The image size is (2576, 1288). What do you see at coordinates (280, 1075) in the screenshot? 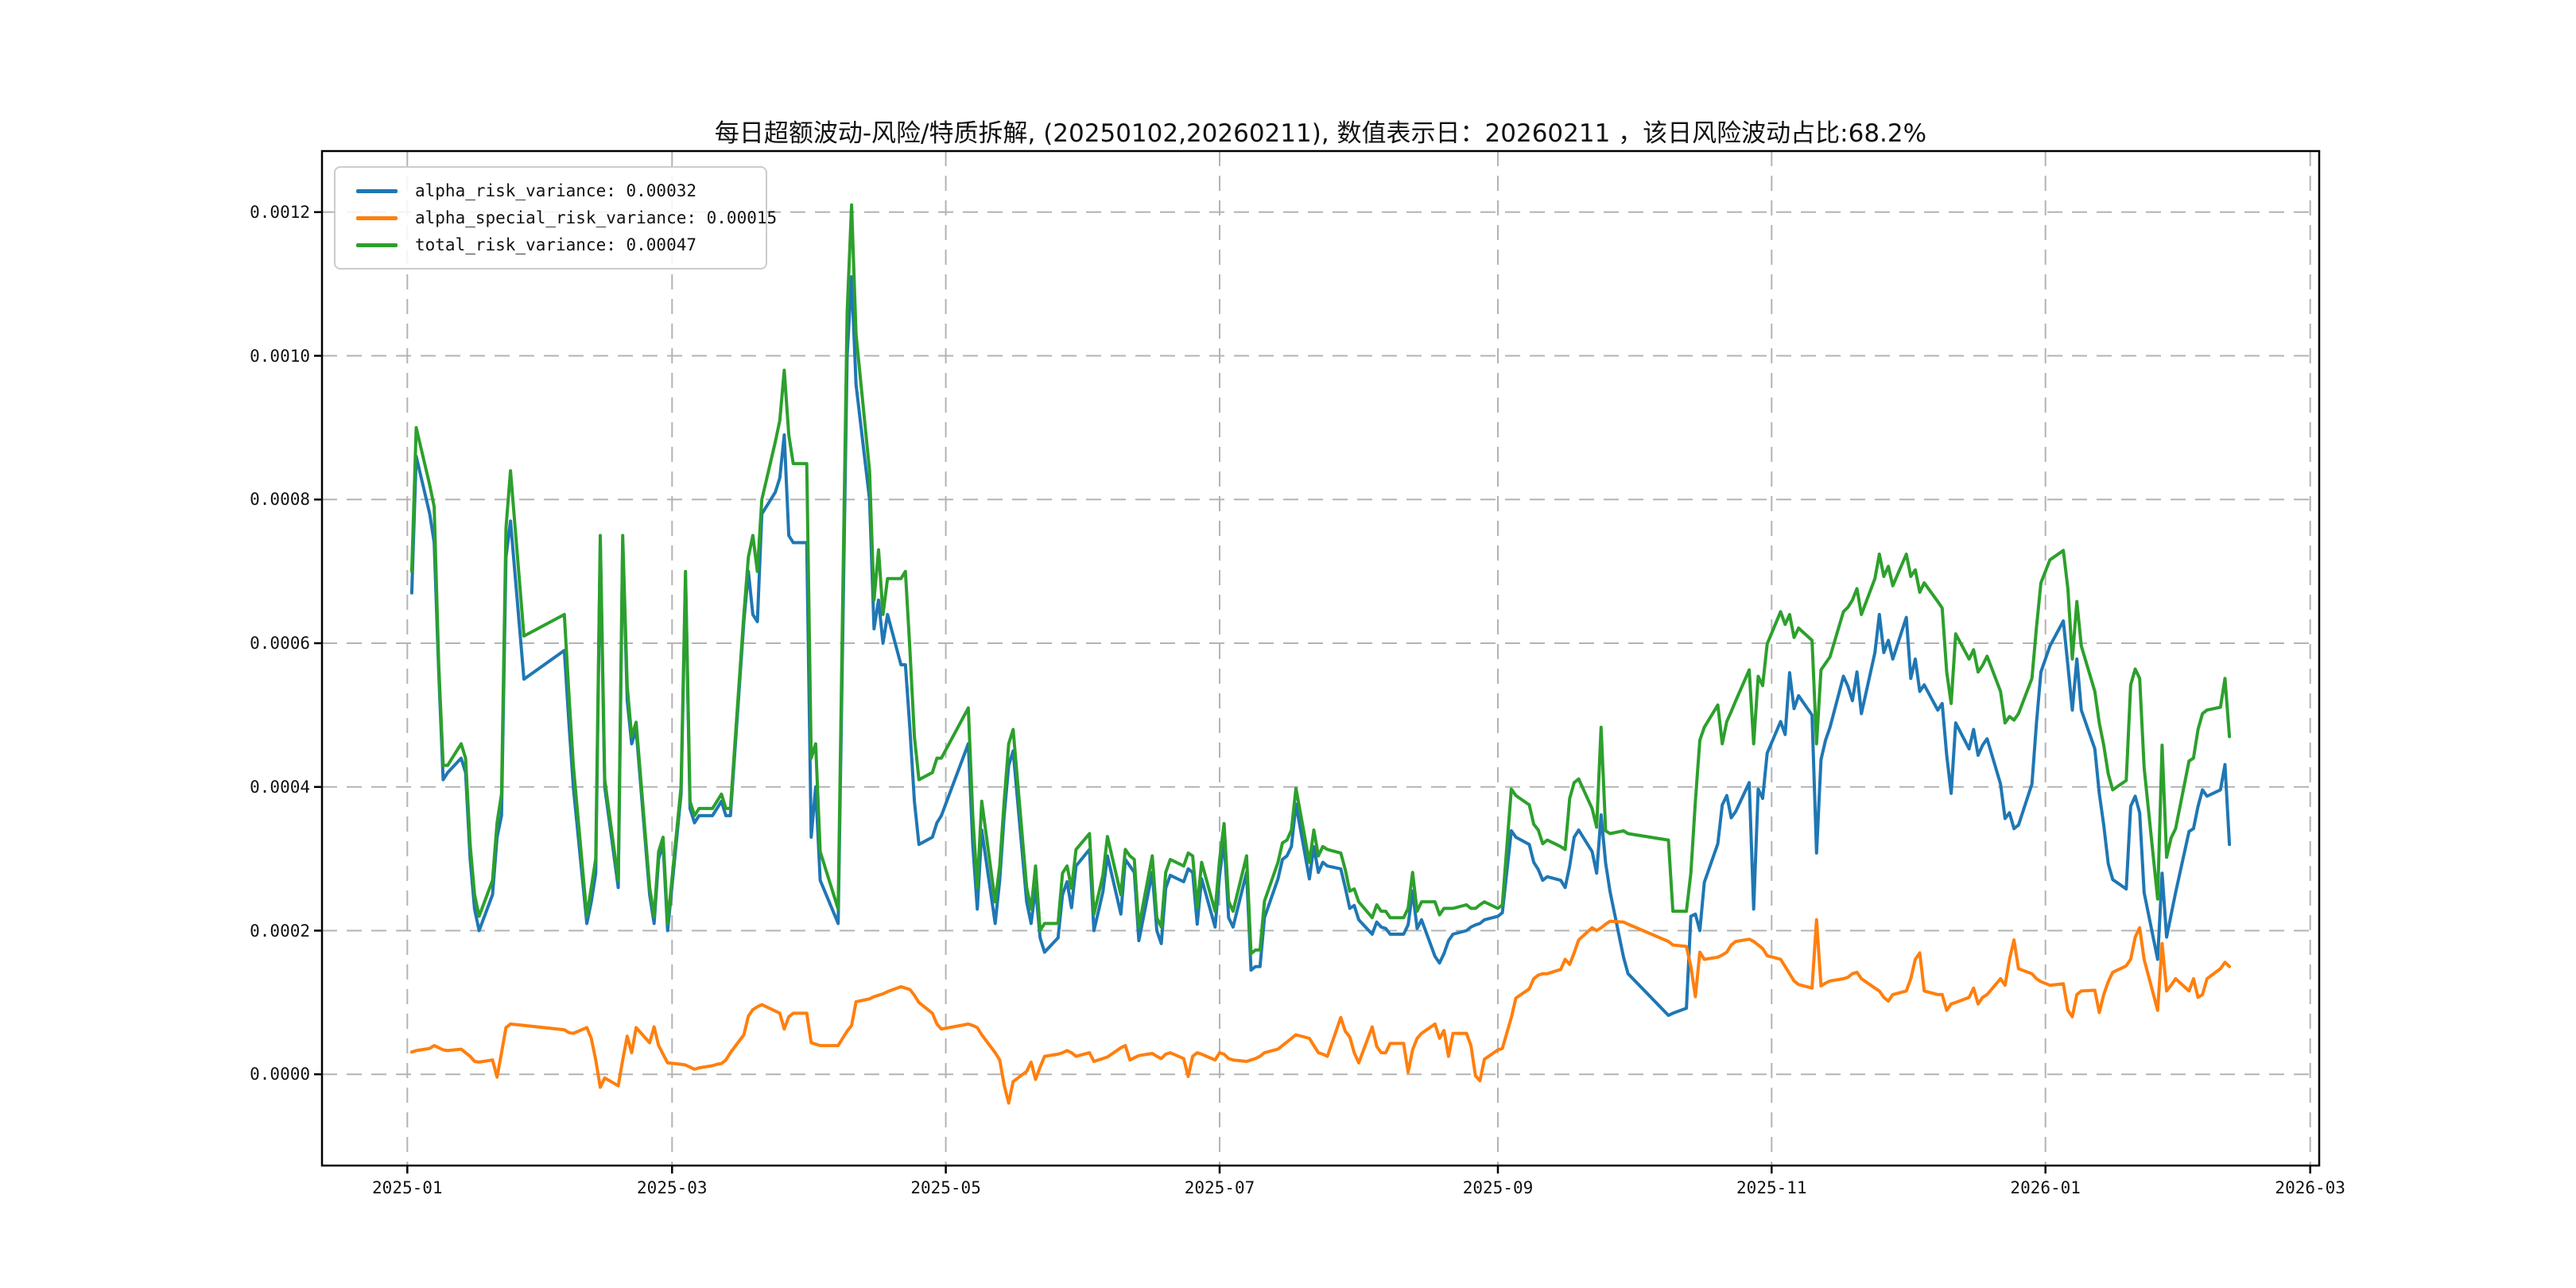
I see `y-tick-label: 0.0000` at bounding box center [280, 1075].